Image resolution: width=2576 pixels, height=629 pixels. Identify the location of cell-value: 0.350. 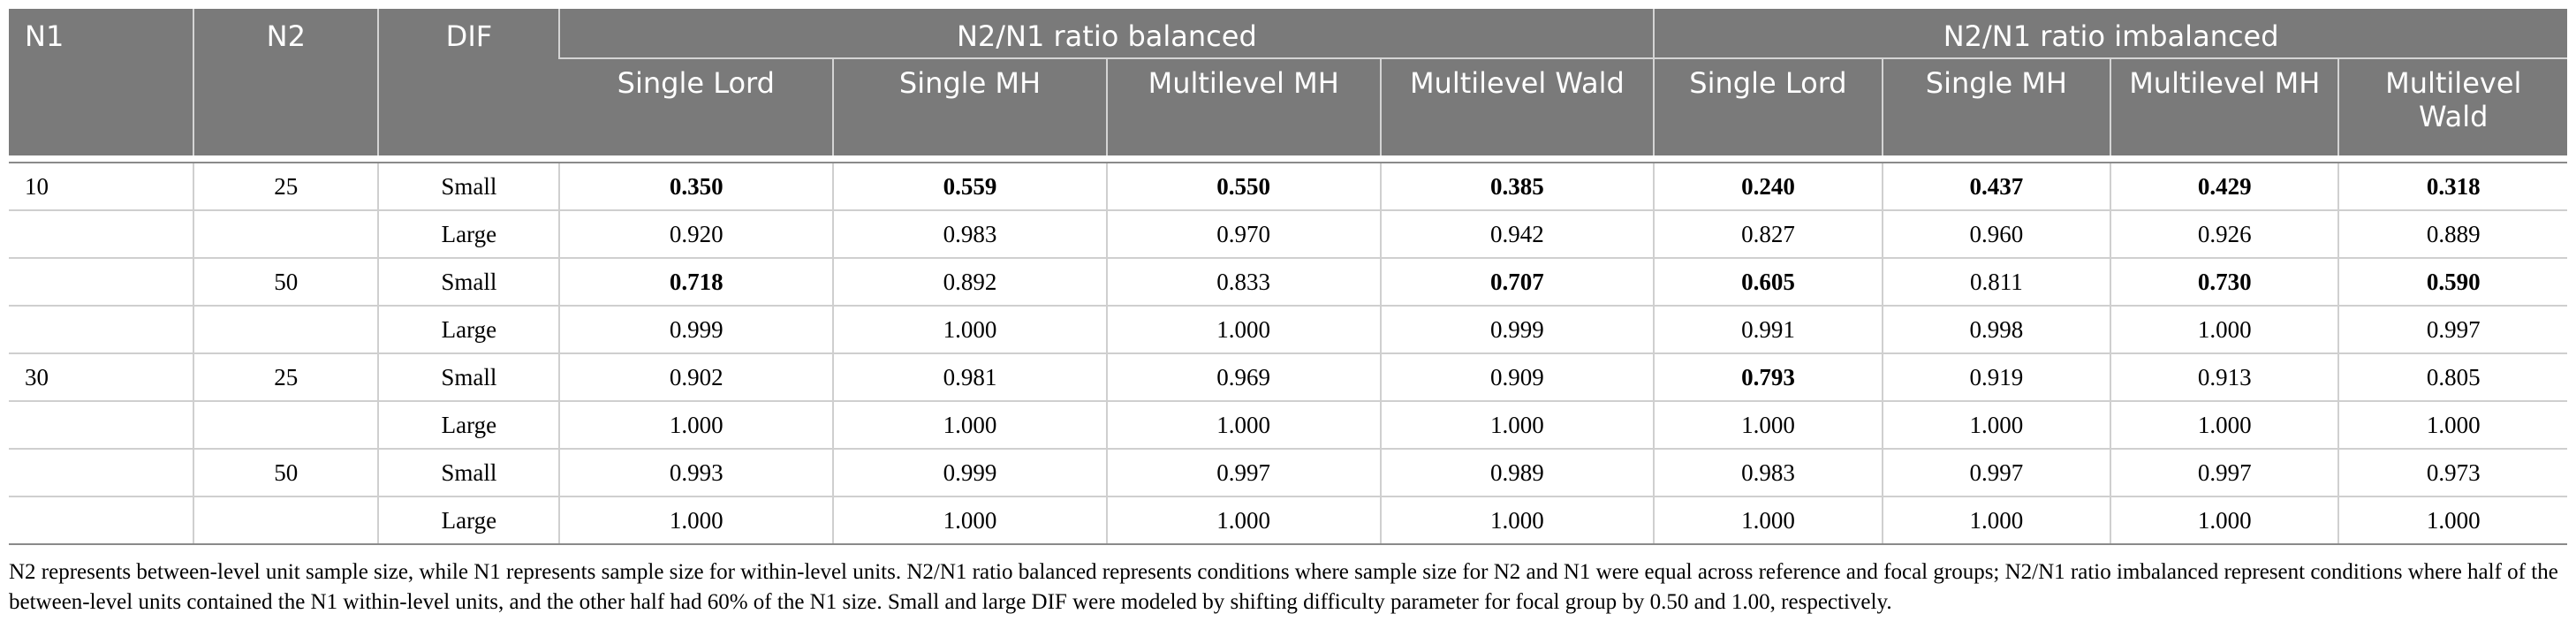
(696, 186).